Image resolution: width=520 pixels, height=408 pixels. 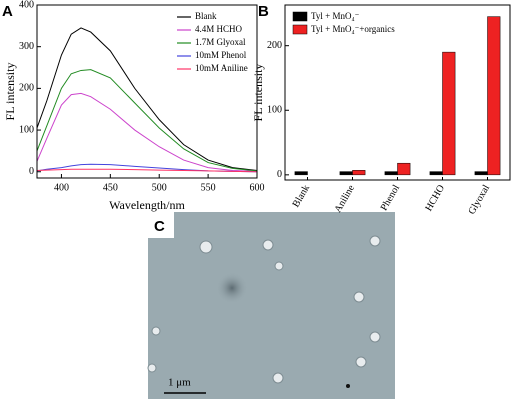 I want to click on legend-label: Blank, so click(x=206, y=16).